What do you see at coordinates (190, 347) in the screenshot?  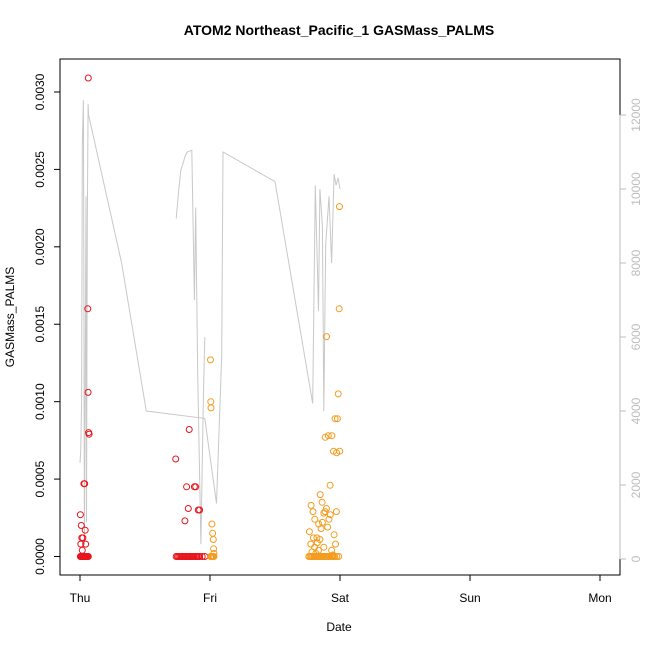 I see `altitude-line-segment` at bounding box center [190, 347].